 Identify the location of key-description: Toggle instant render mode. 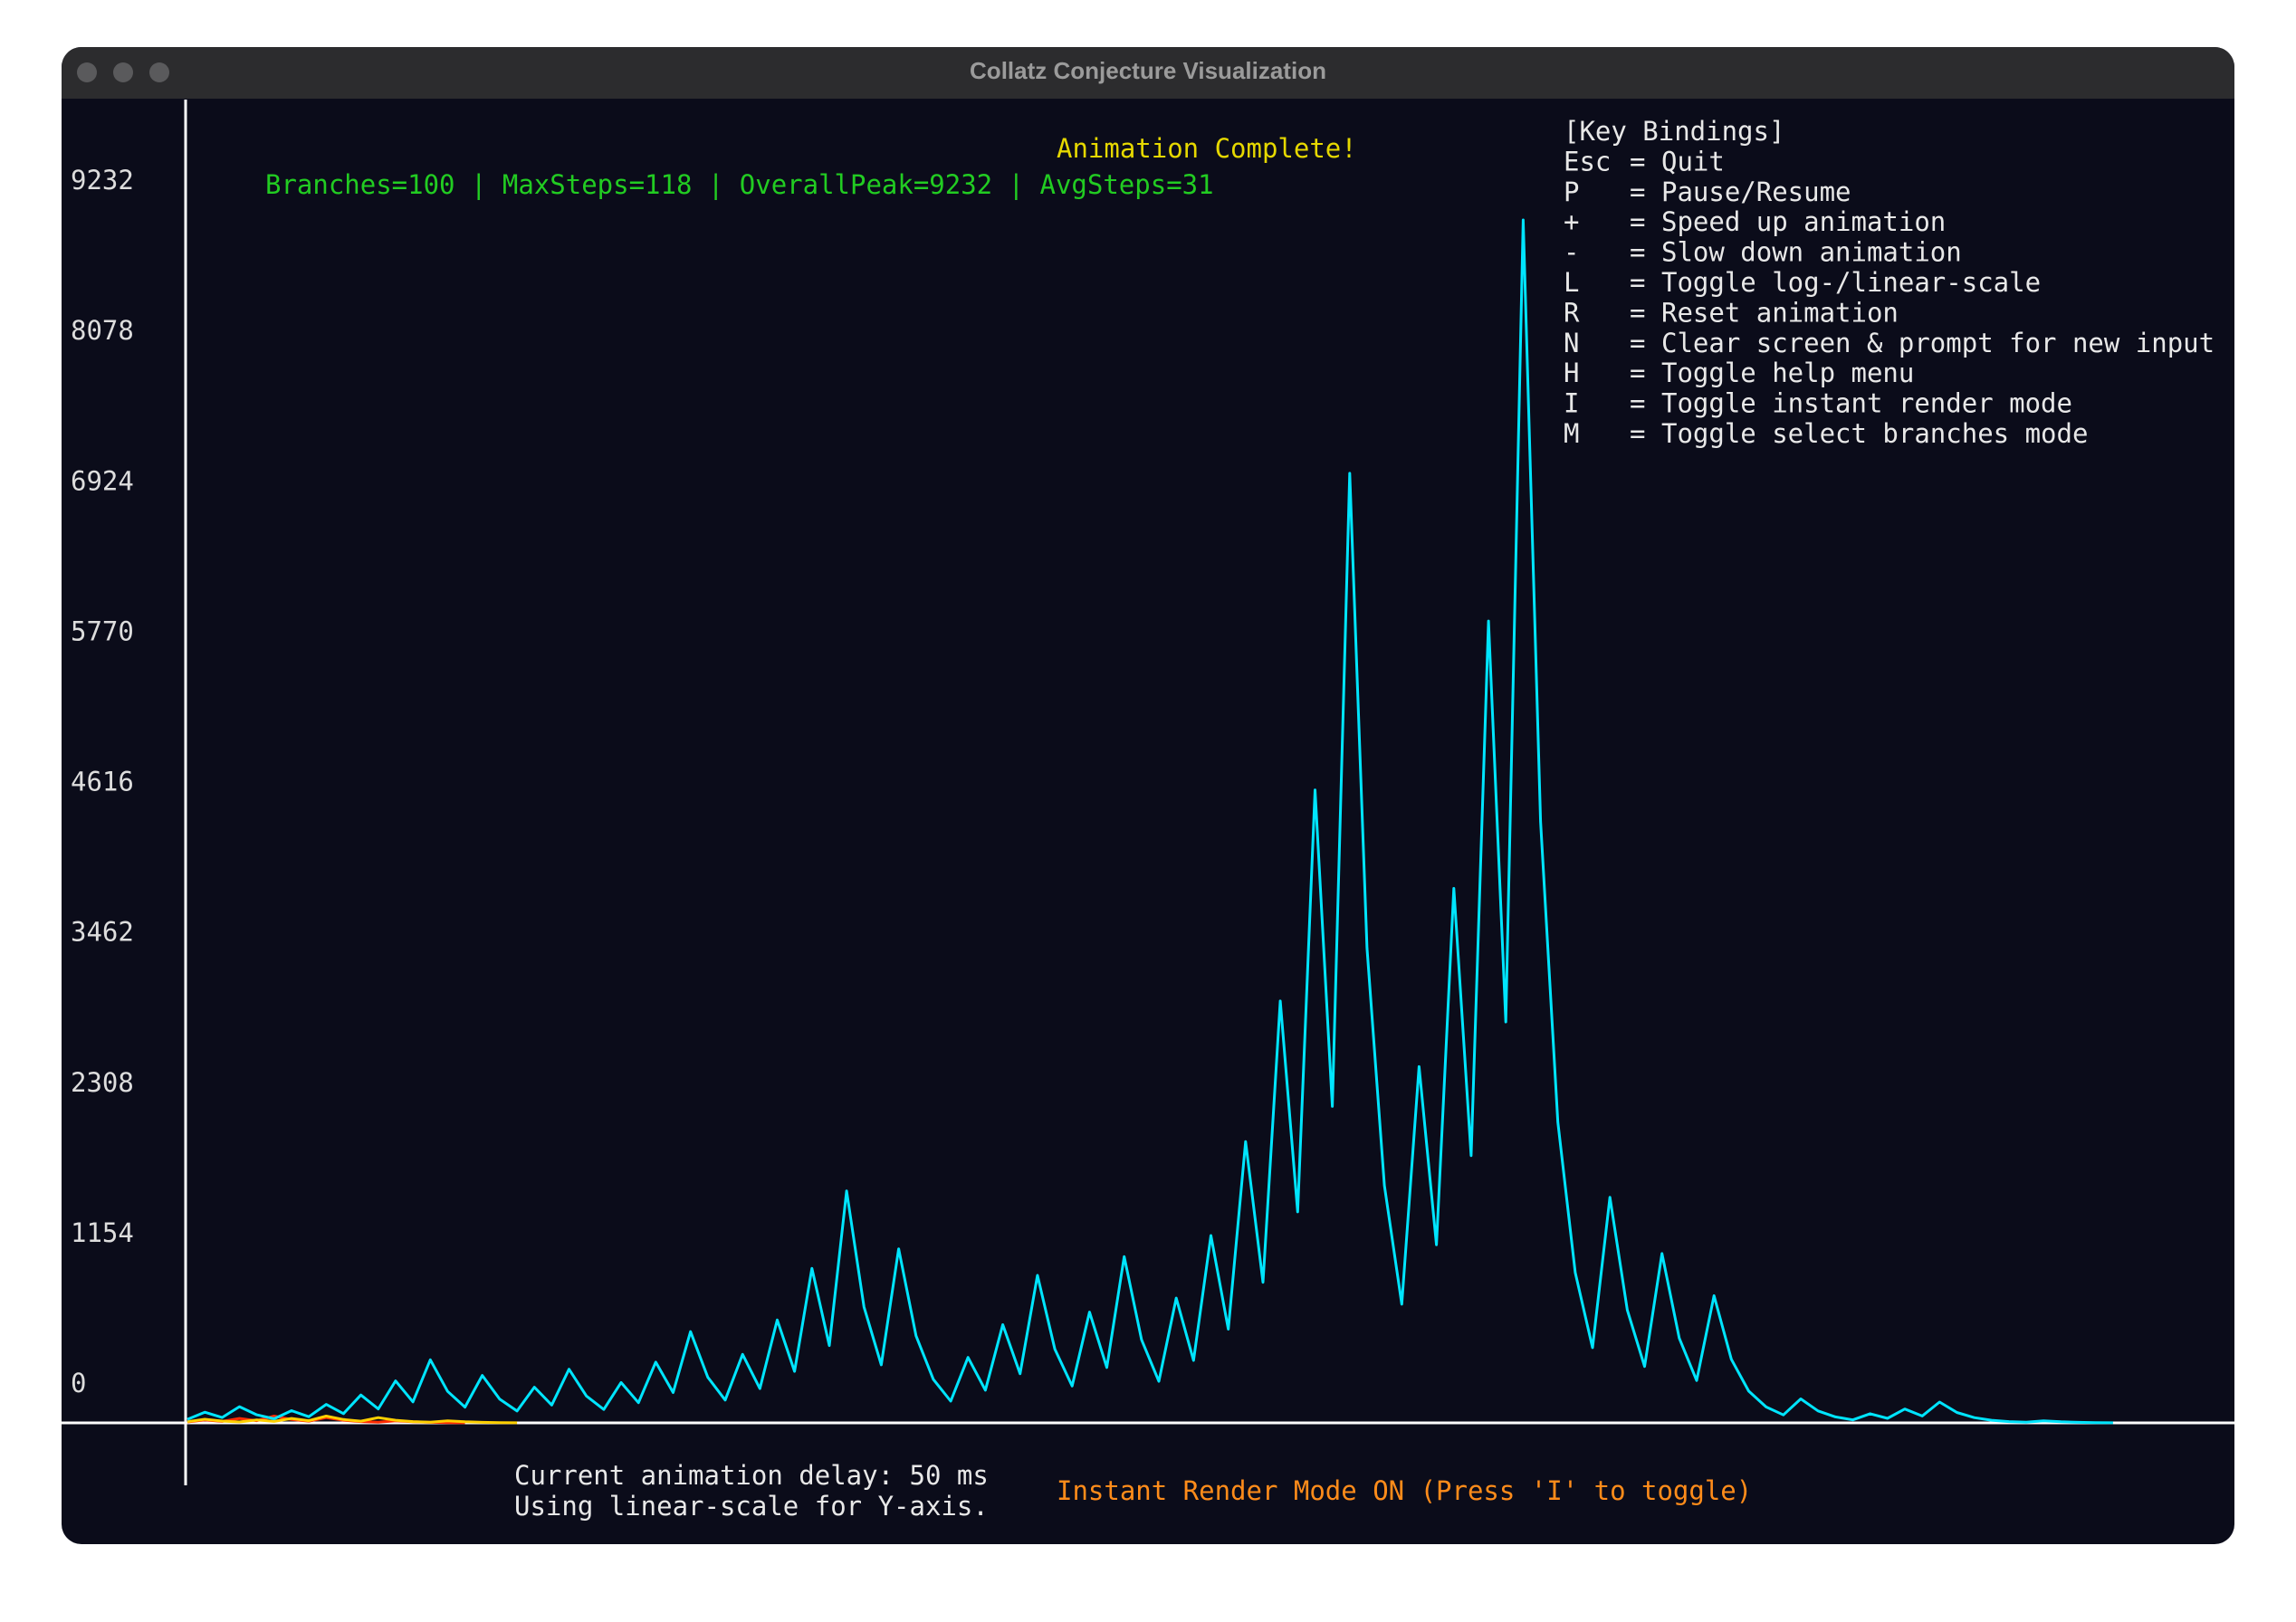
(1867, 403).